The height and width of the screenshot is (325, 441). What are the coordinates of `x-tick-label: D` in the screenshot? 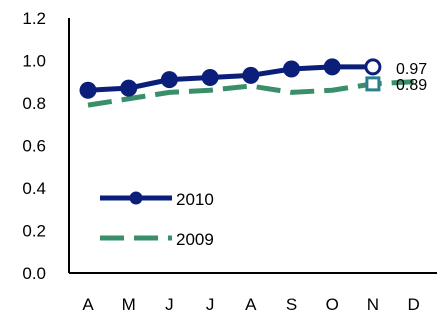 It's located at (413, 304).